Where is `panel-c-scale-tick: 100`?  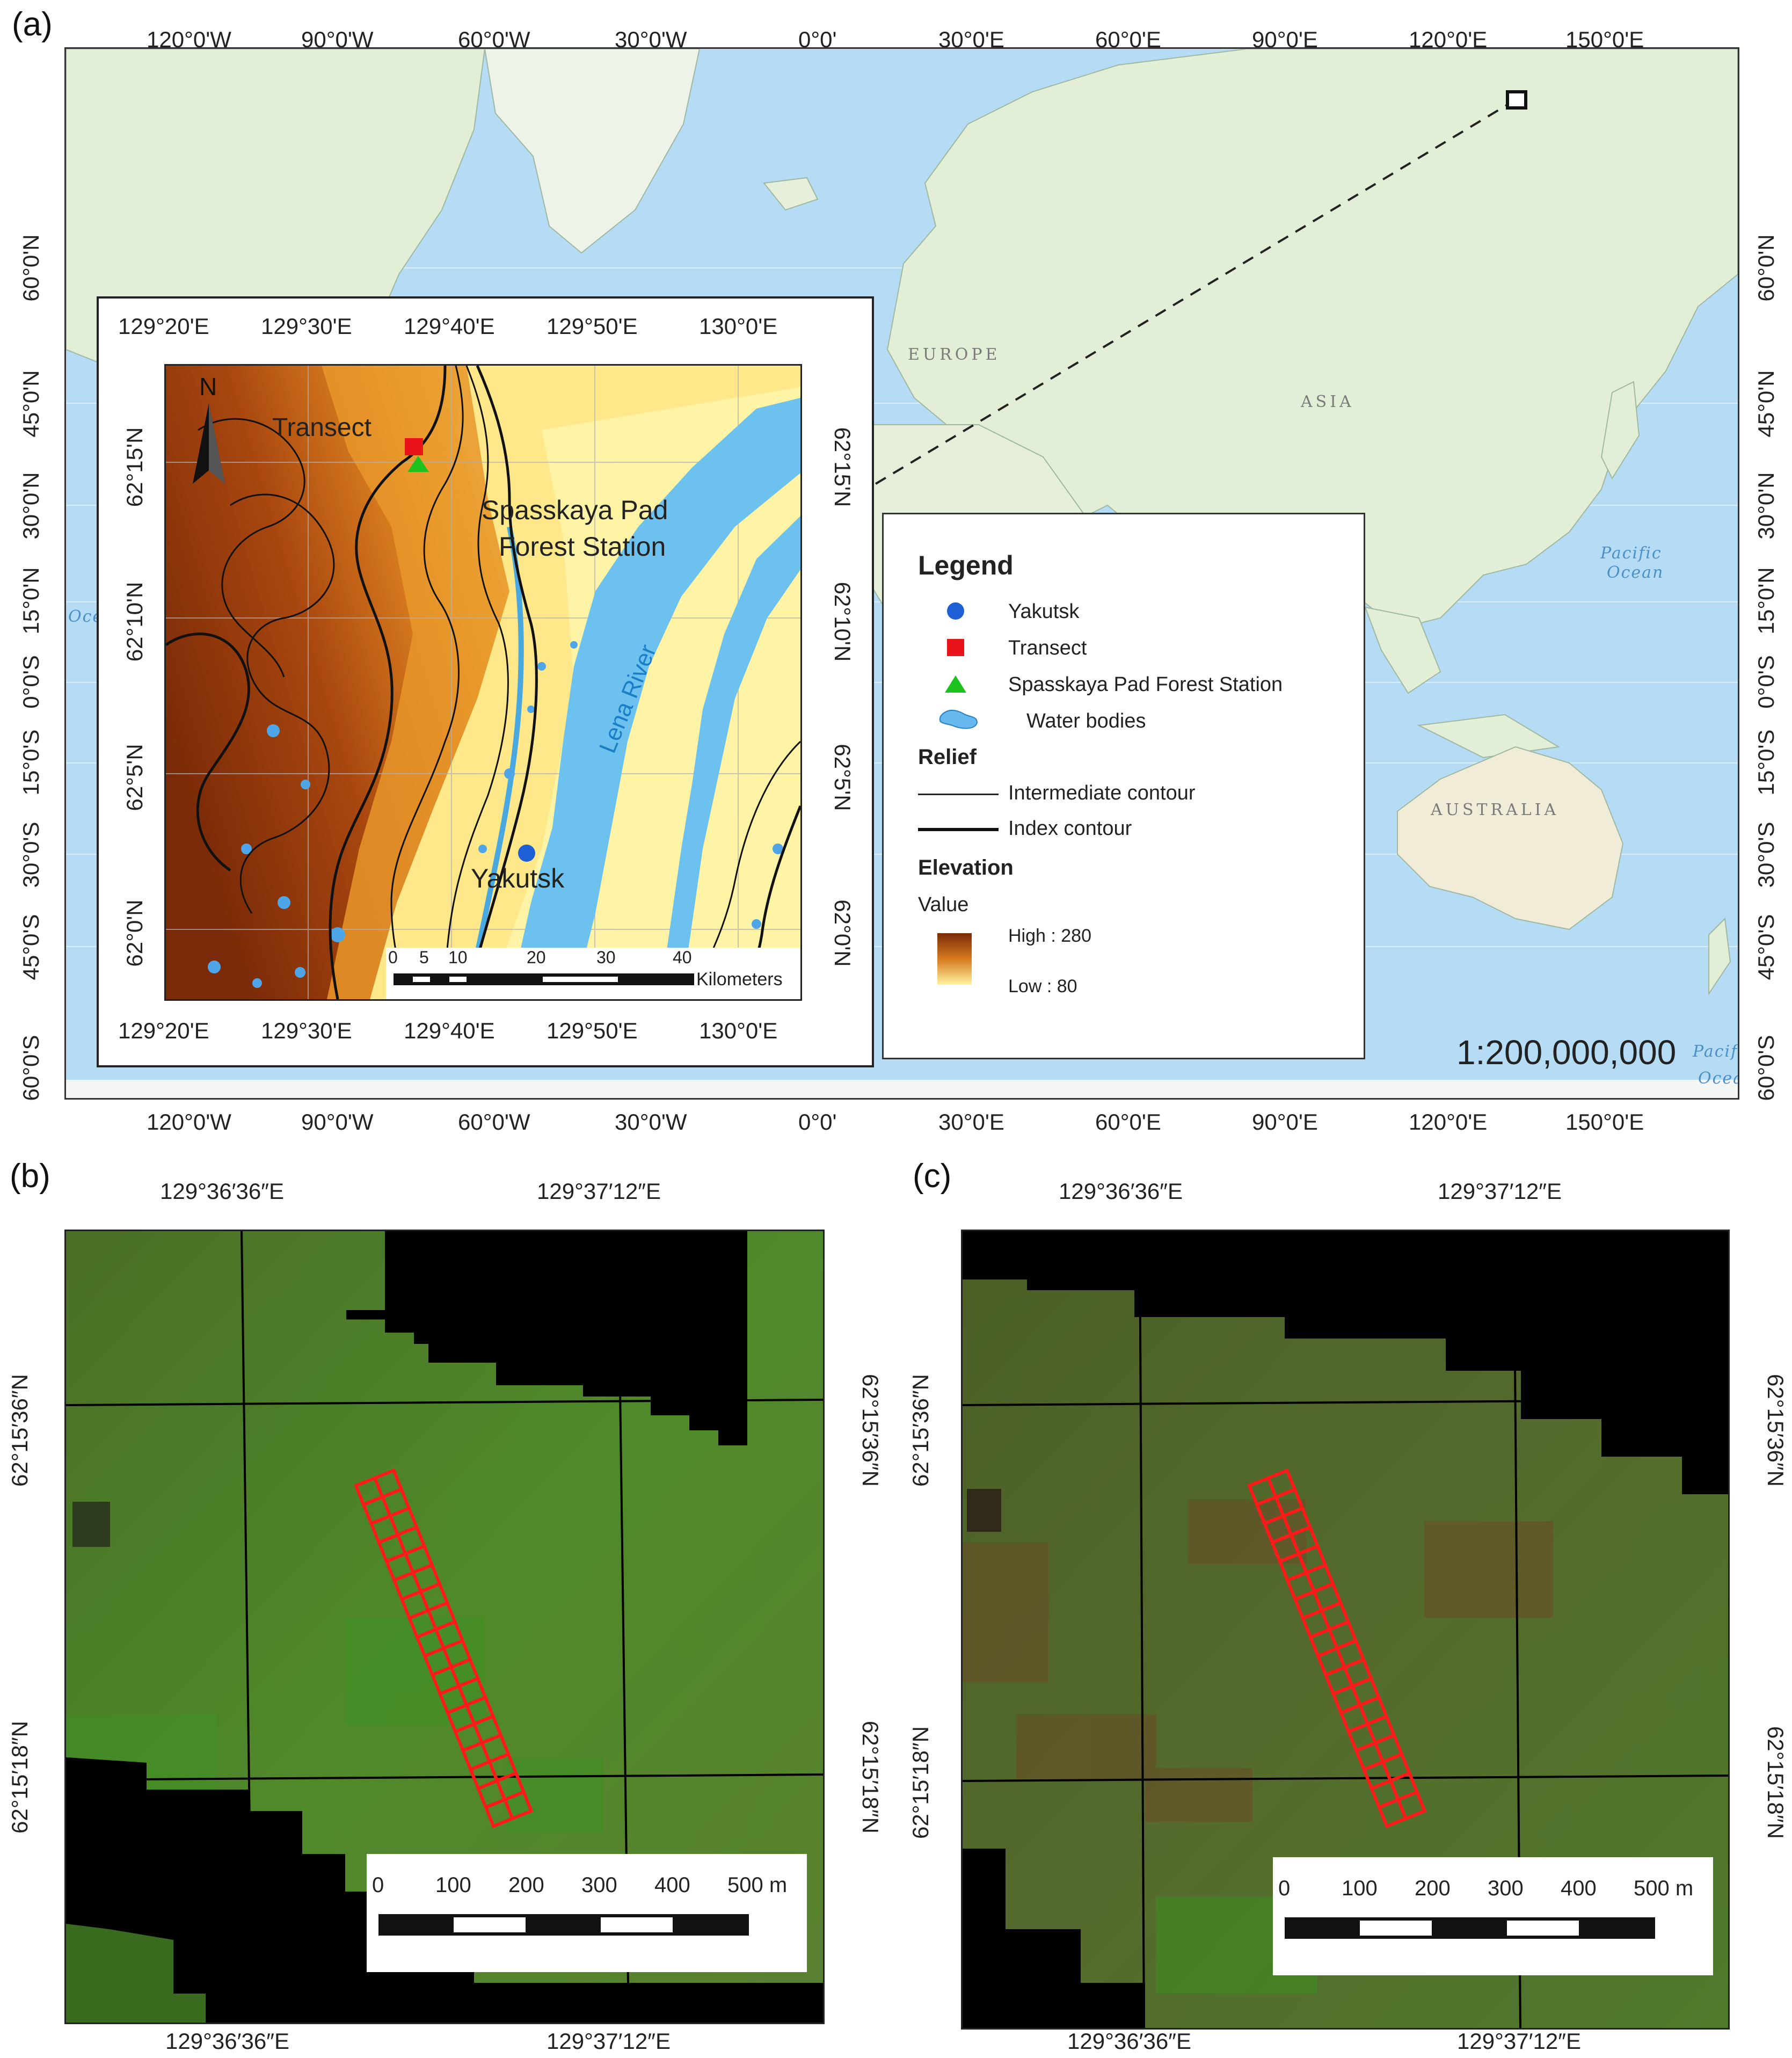
panel-c-scale-tick: 100 is located at coordinates (1360, 1888).